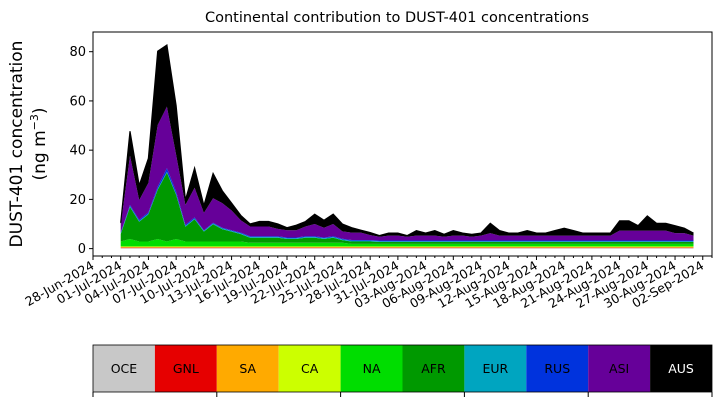  Describe the element at coordinates (77, 101) in the screenshot. I see `y-tick-label: 60` at that location.